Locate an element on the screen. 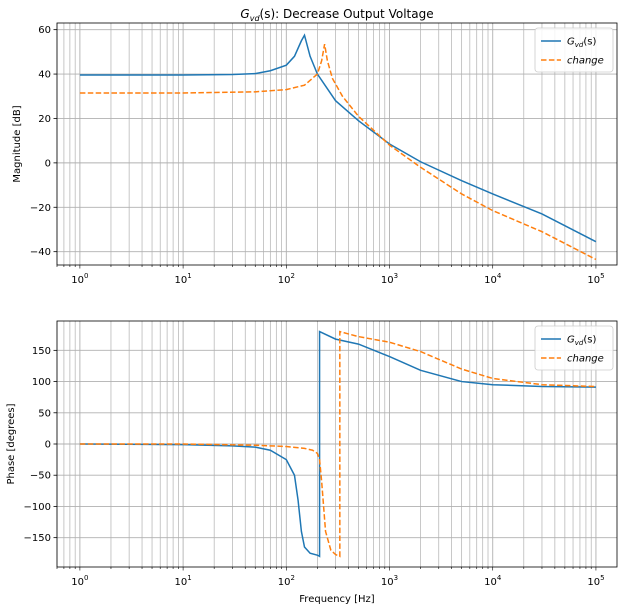  y-tick-label: −50 is located at coordinates (40, 476).